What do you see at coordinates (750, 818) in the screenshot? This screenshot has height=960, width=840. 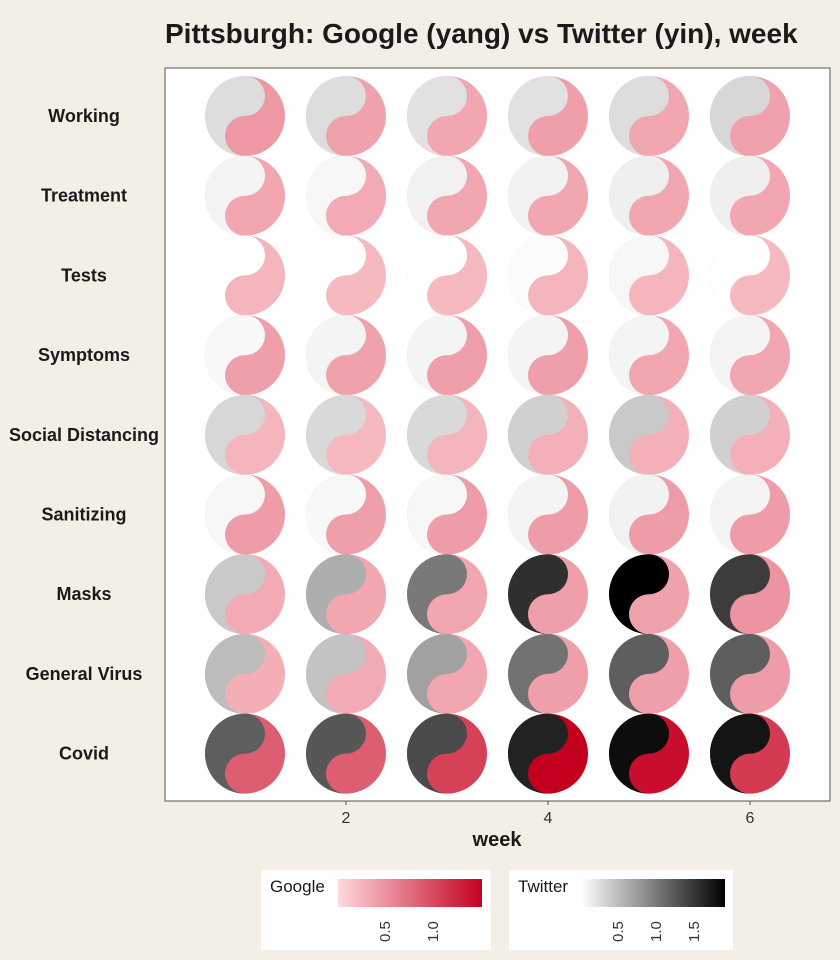 I see `x-tick-label: 6` at bounding box center [750, 818].